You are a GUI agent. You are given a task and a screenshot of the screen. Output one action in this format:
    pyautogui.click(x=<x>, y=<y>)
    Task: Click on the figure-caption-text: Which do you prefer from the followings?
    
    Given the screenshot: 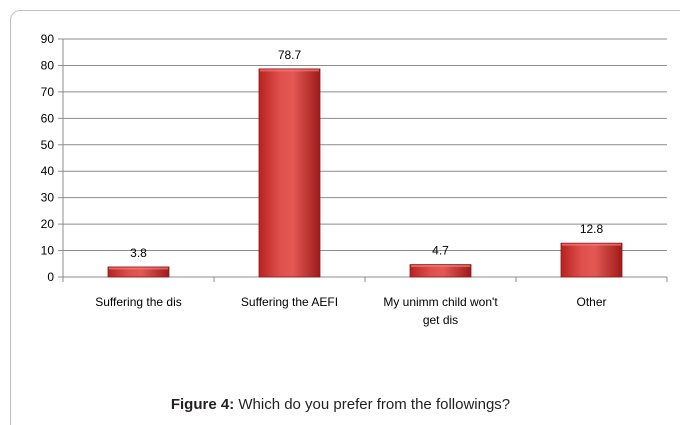 What is the action you would take?
    pyautogui.click(x=374, y=404)
    